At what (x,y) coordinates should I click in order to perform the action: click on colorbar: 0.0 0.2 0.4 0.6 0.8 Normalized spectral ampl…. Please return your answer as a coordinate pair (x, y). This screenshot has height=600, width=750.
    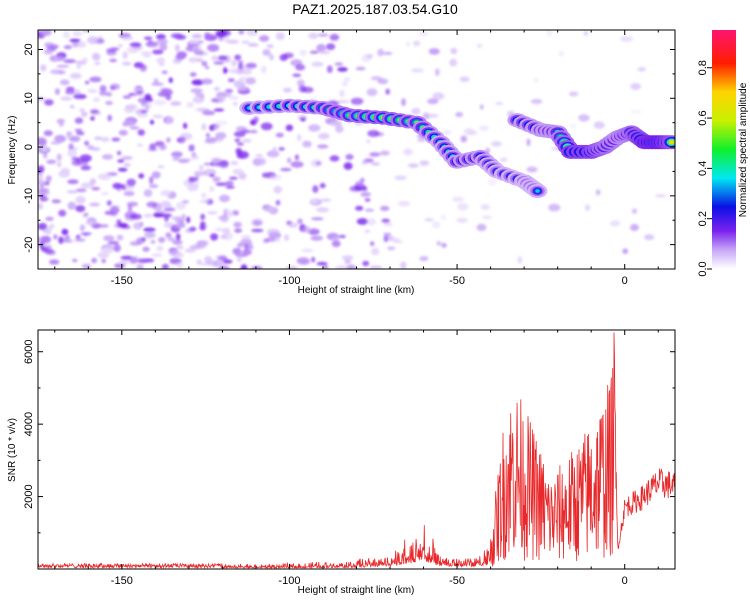
    Looking at the image, I should click on (723, 153).